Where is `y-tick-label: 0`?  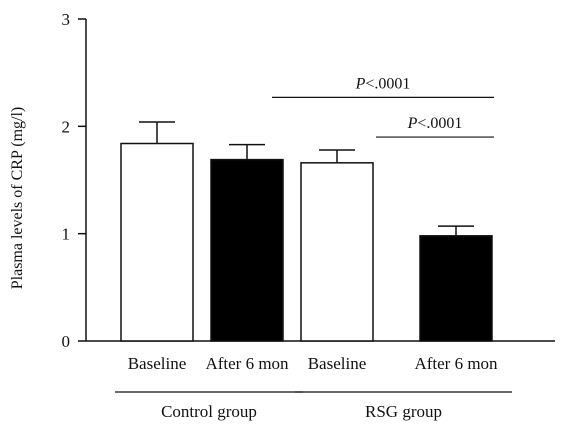 y-tick-label: 0 is located at coordinates (66, 341).